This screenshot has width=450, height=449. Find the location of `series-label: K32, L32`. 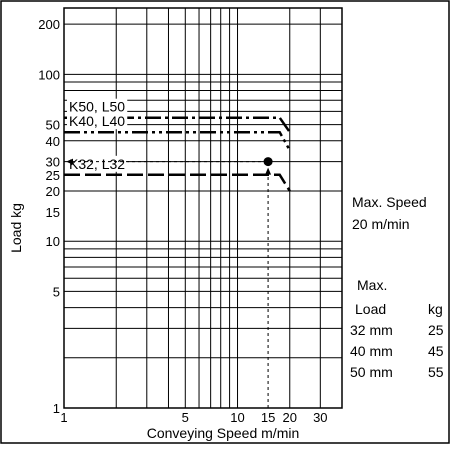

series-label: K32, L32 is located at coordinates (97, 164).